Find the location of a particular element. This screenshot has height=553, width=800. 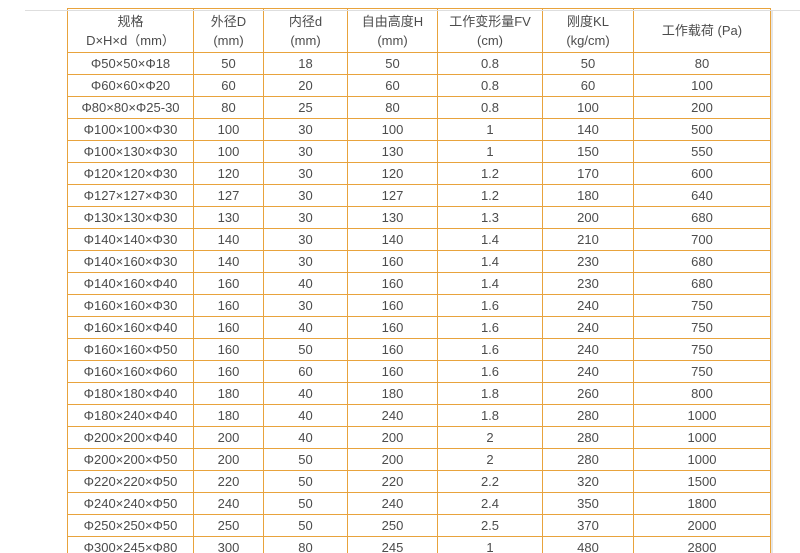

table-cell: 1.3 is located at coordinates (490, 217).